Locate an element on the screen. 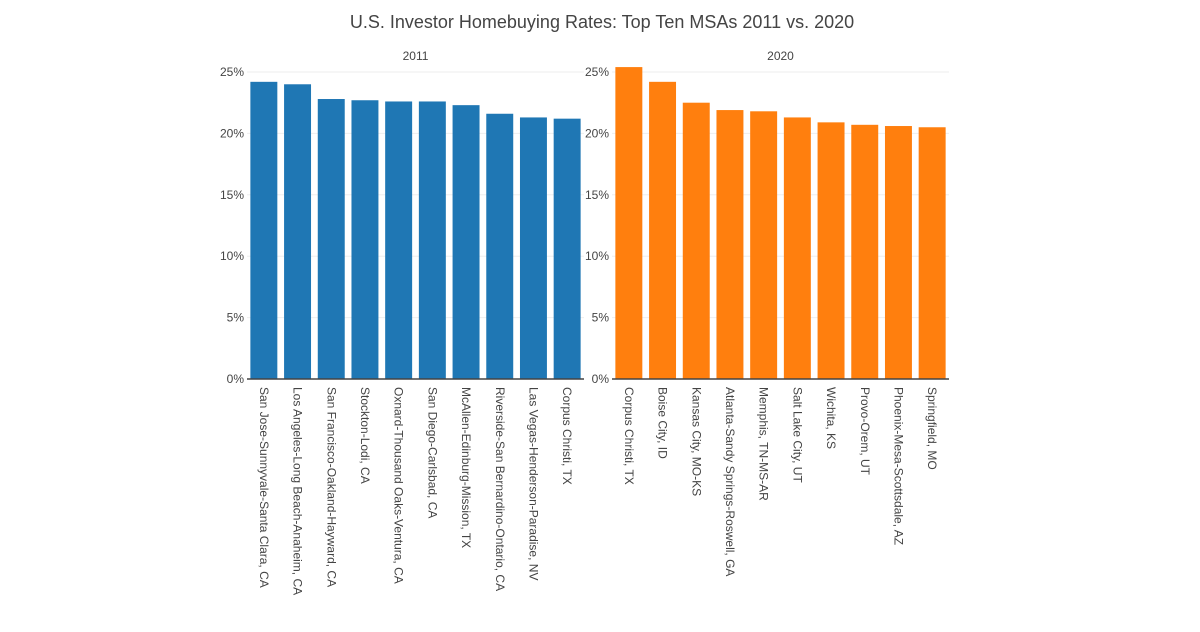 This screenshot has width=1200, height=632. x-tick-label: San Jose-Sunnyvale-Santa Clara, CA is located at coordinates (264, 487).